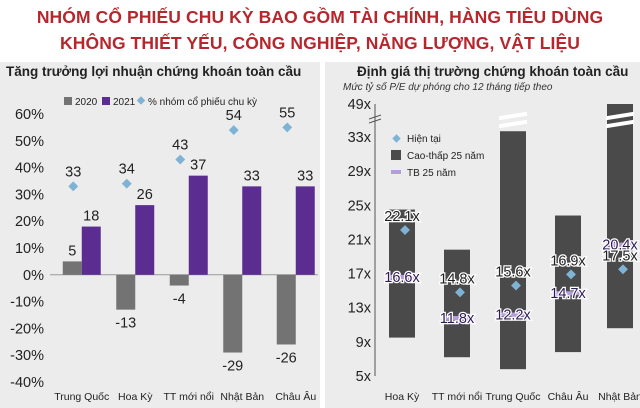 This screenshot has height=408, width=640. I want to click on legend-swatch-range, so click(396, 155).